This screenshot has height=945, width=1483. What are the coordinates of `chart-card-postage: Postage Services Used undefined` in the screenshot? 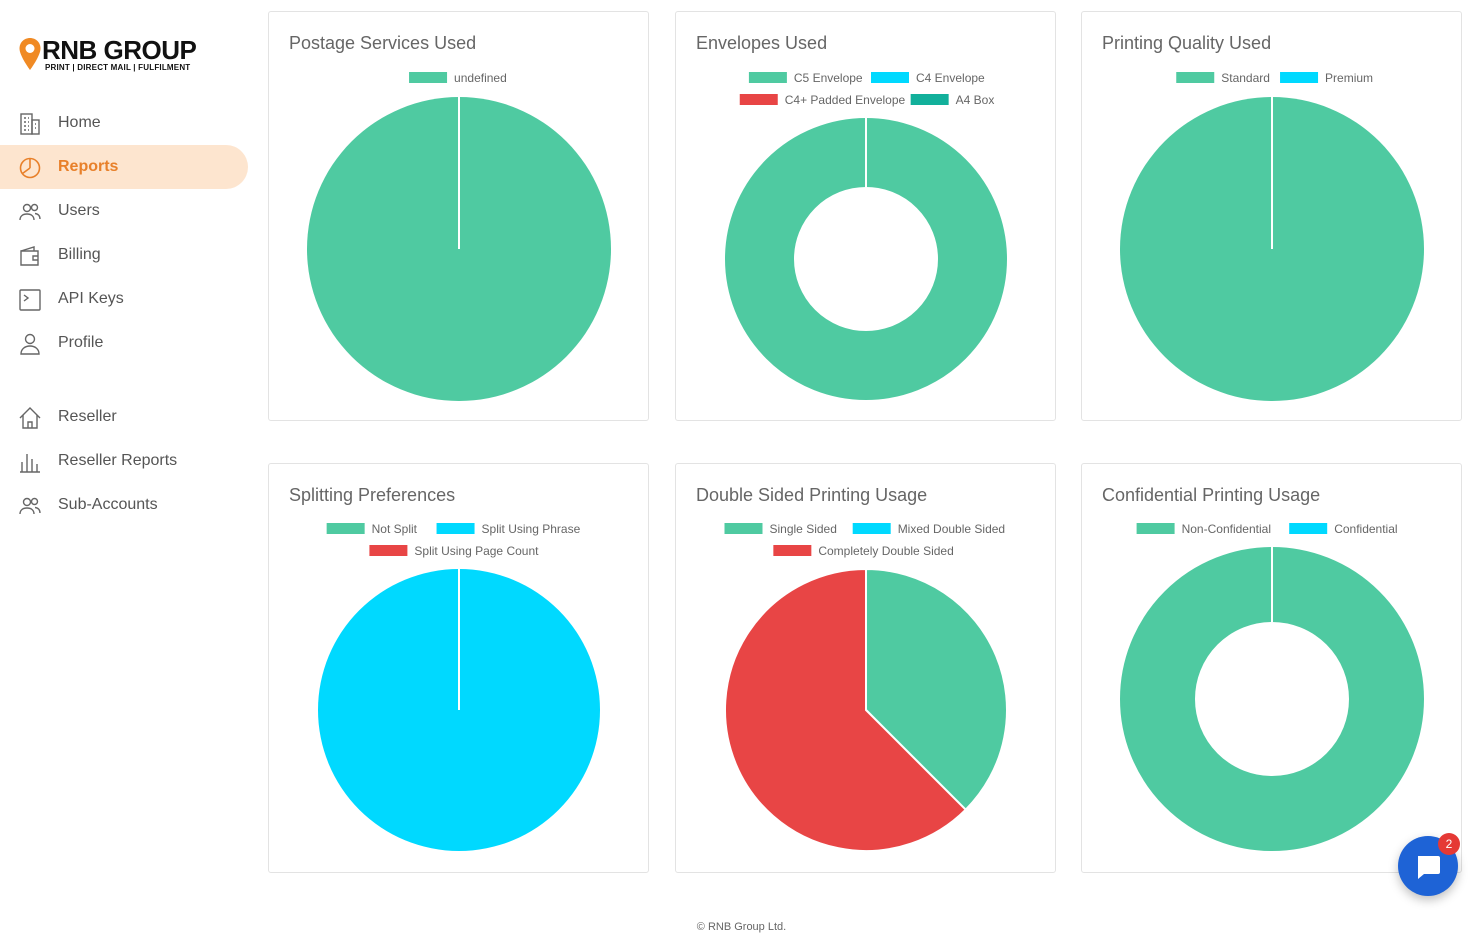 It's located at (458, 216).